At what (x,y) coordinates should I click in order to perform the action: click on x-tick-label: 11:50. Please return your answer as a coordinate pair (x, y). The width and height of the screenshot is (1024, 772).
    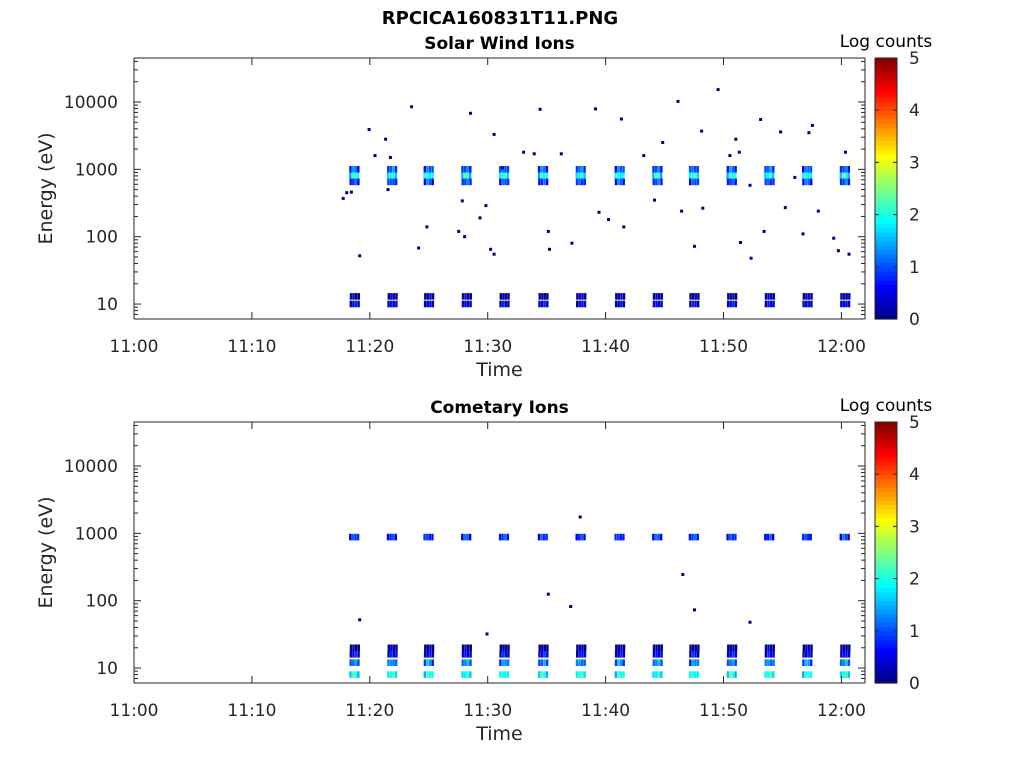
    Looking at the image, I should click on (723, 711).